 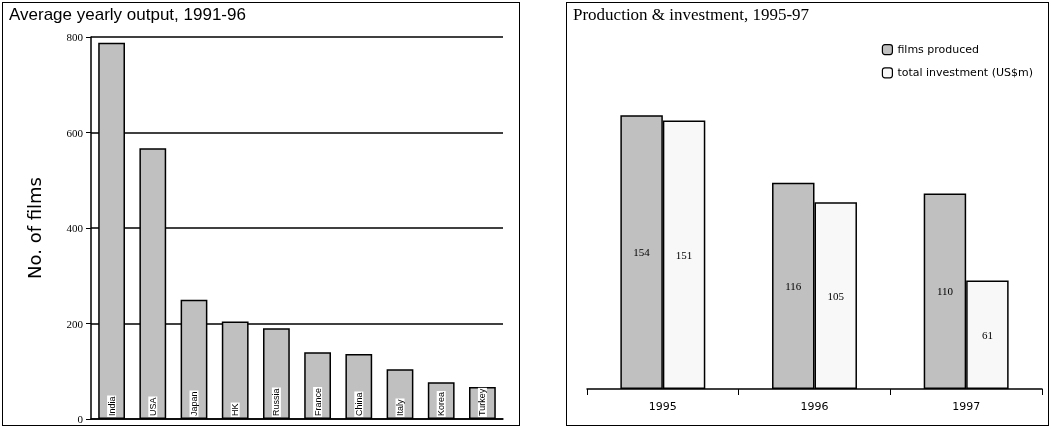 I want to click on legend-label: total investment (US$m), so click(x=965, y=73).